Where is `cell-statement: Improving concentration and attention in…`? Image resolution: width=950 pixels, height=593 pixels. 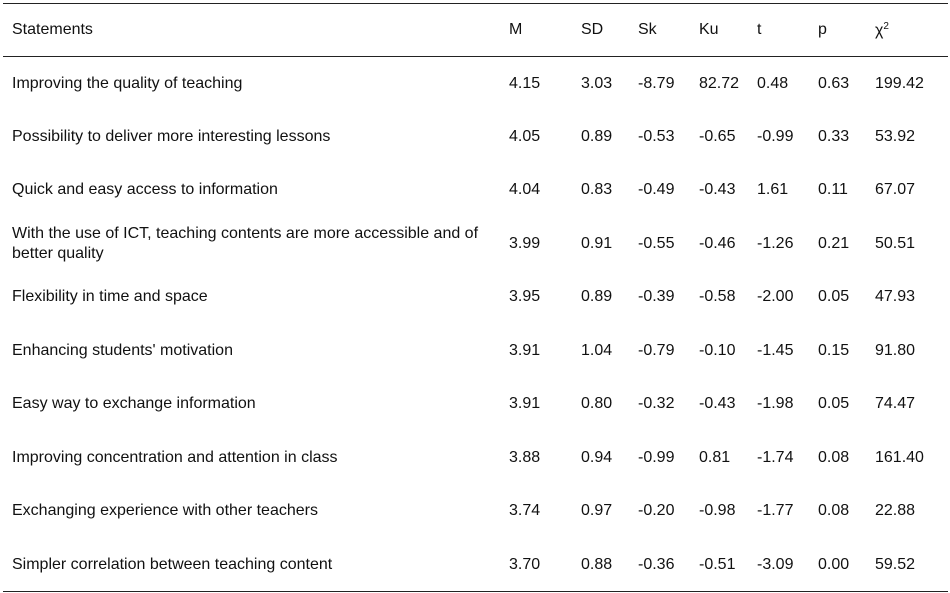 cell-statement: Improving concentration and attention in… is located at coordinates (175, 457).